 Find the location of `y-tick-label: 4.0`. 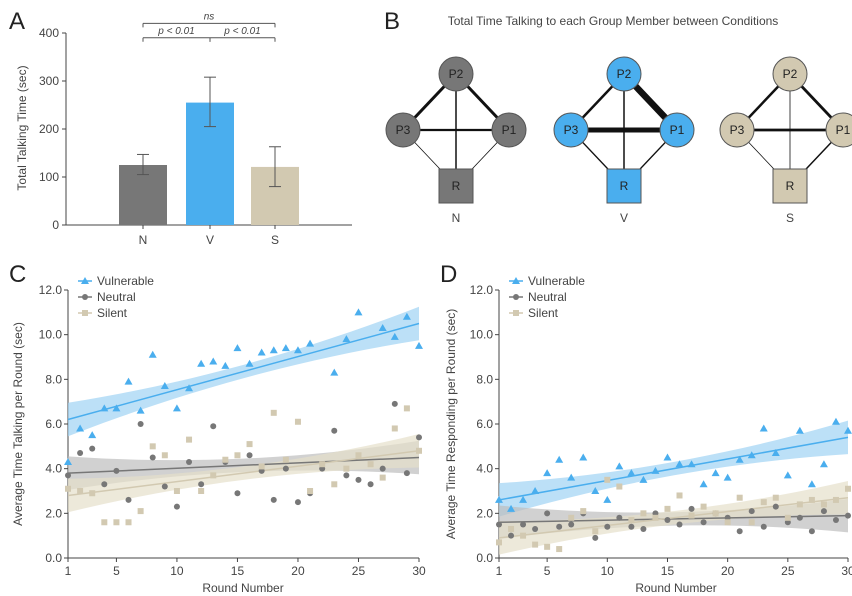

y-tick-label: 4.0 is located at coordinates (53, 469).